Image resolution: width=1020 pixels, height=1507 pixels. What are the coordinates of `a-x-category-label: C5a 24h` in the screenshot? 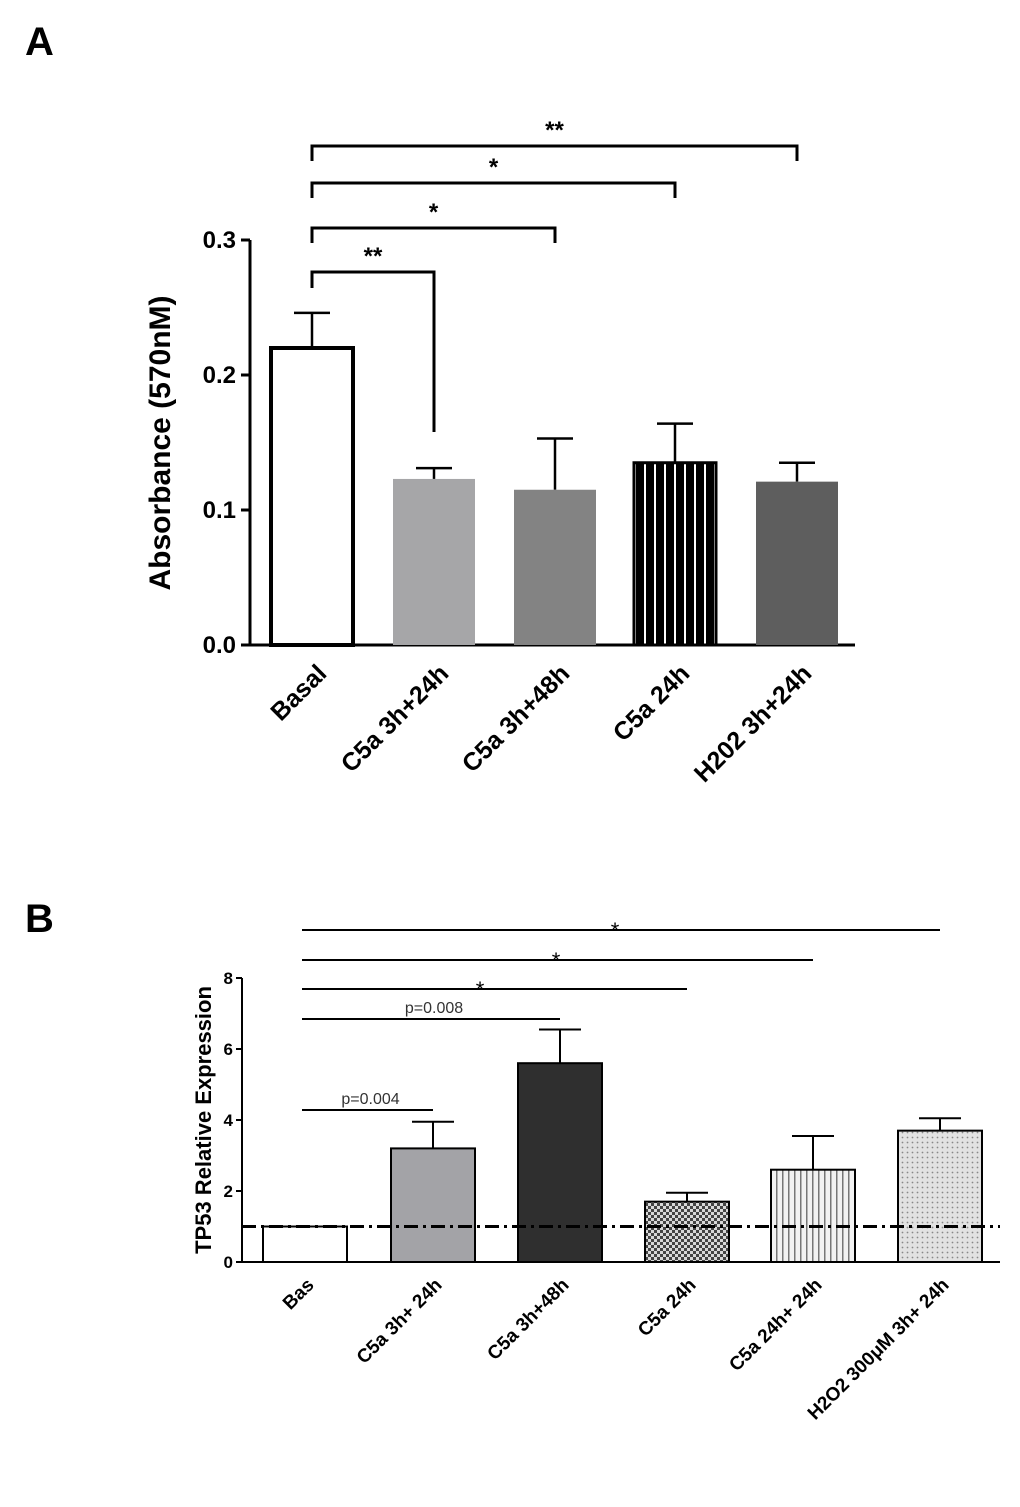 It's located at (652, 703).